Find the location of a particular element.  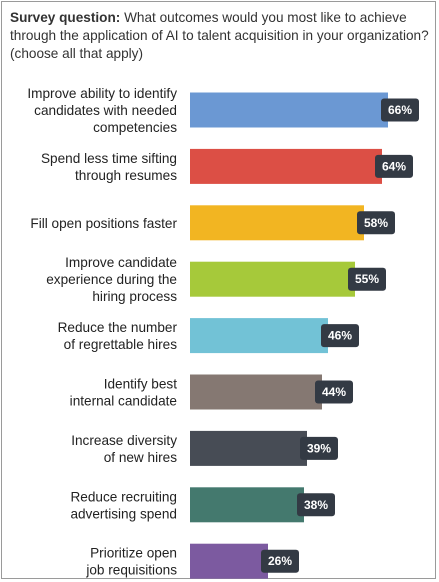

value-label-1: 66% is located at coordinates (400, 110).